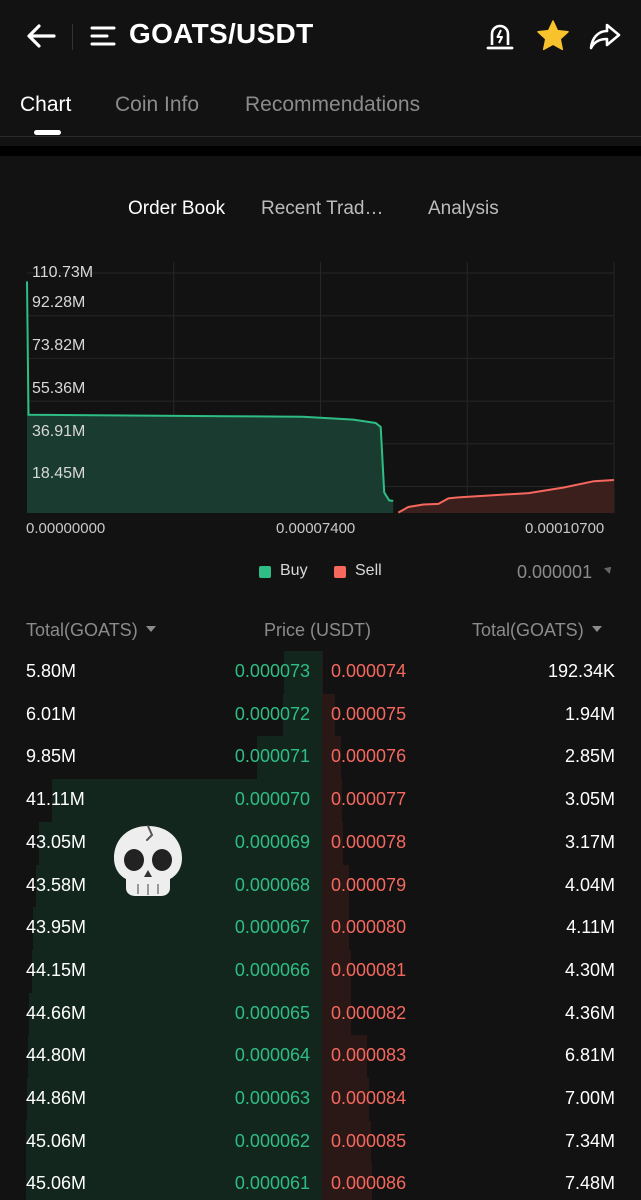 This screenshot has width=641, height=1200. What do you see at coordinates (210, 391) in the screenshot?
I see `buy-depth-line` at bounding box center [210, 391].